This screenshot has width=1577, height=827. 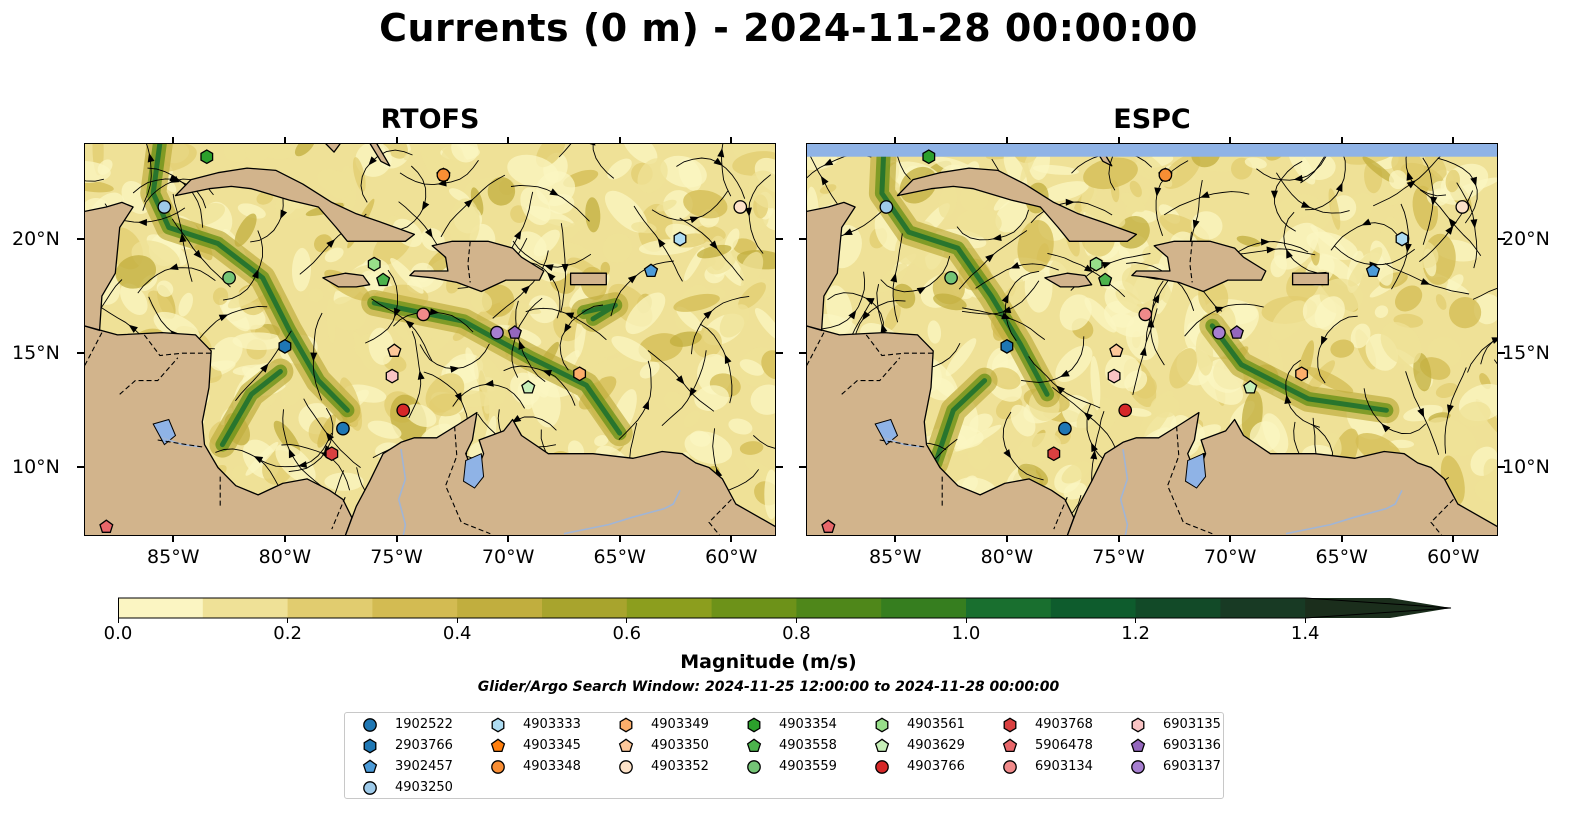 I want to click on lon-tick-label: 85°W, so click(x=173, y=557).